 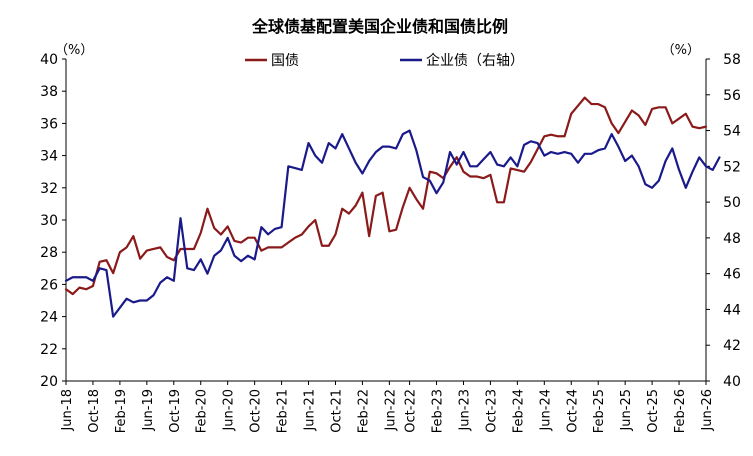 What do you see at coordinates (390, 410) in the screenshot?
I see `x-tick-label: Jun-22` at bounding box center [390, 410].